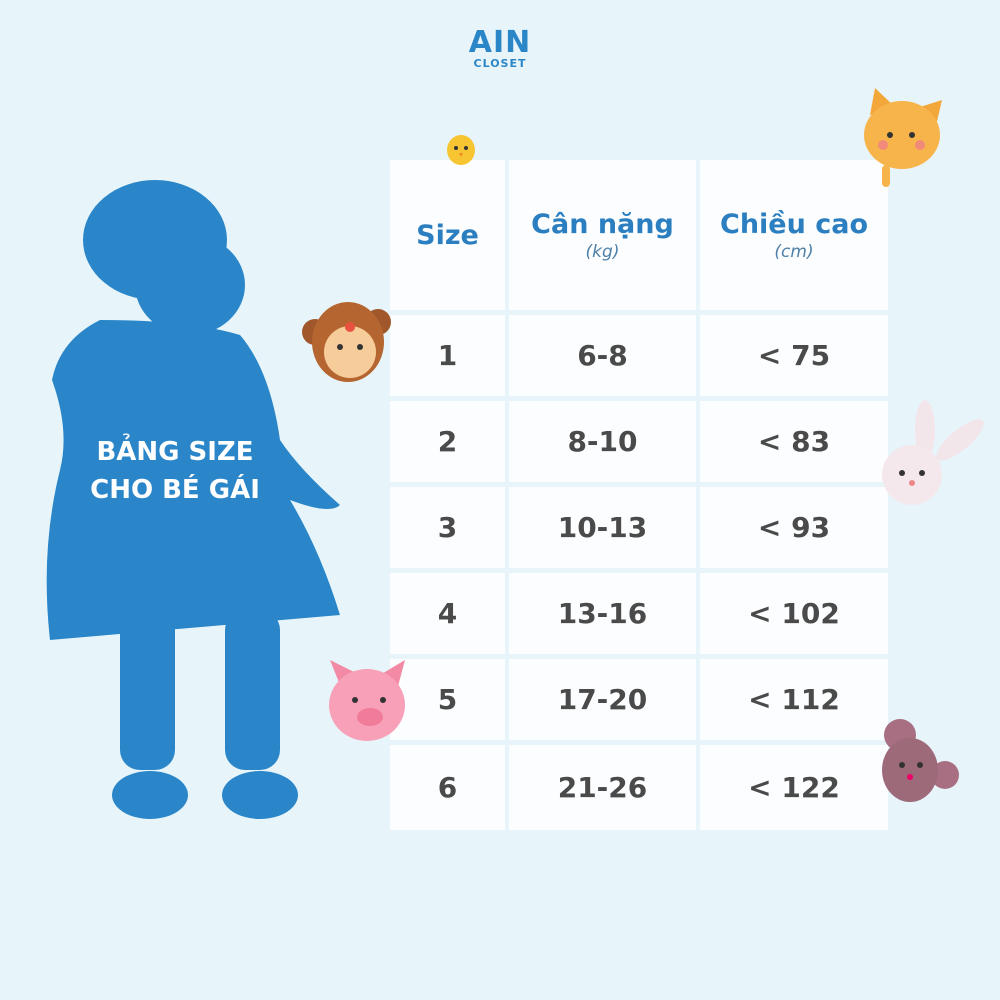 This screenshot has height=1000, width=1000. I want to click on rabbit-icon, so click(933, 452).